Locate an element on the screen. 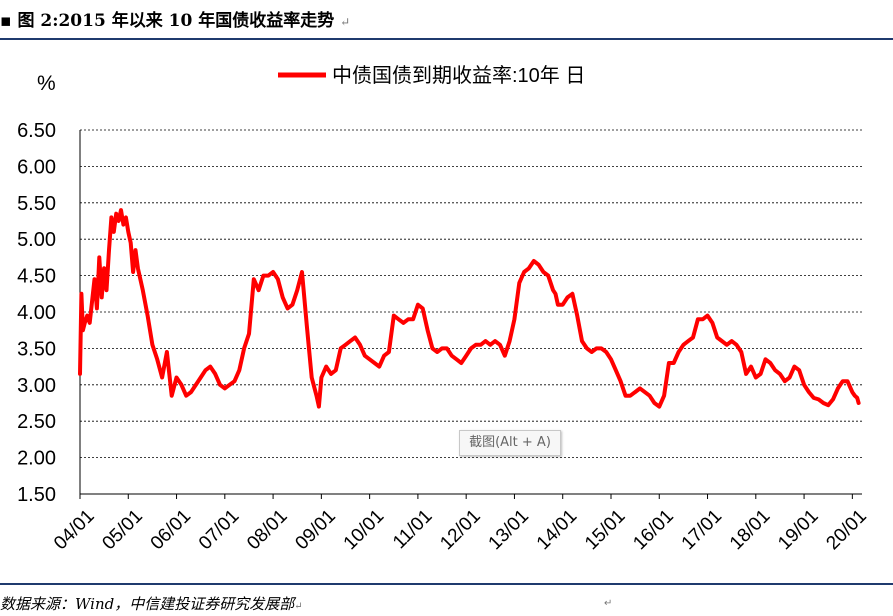  title-text: 图 2:2015 年以来 10 年国债收益率走势 is located at coordinates (176, 21).